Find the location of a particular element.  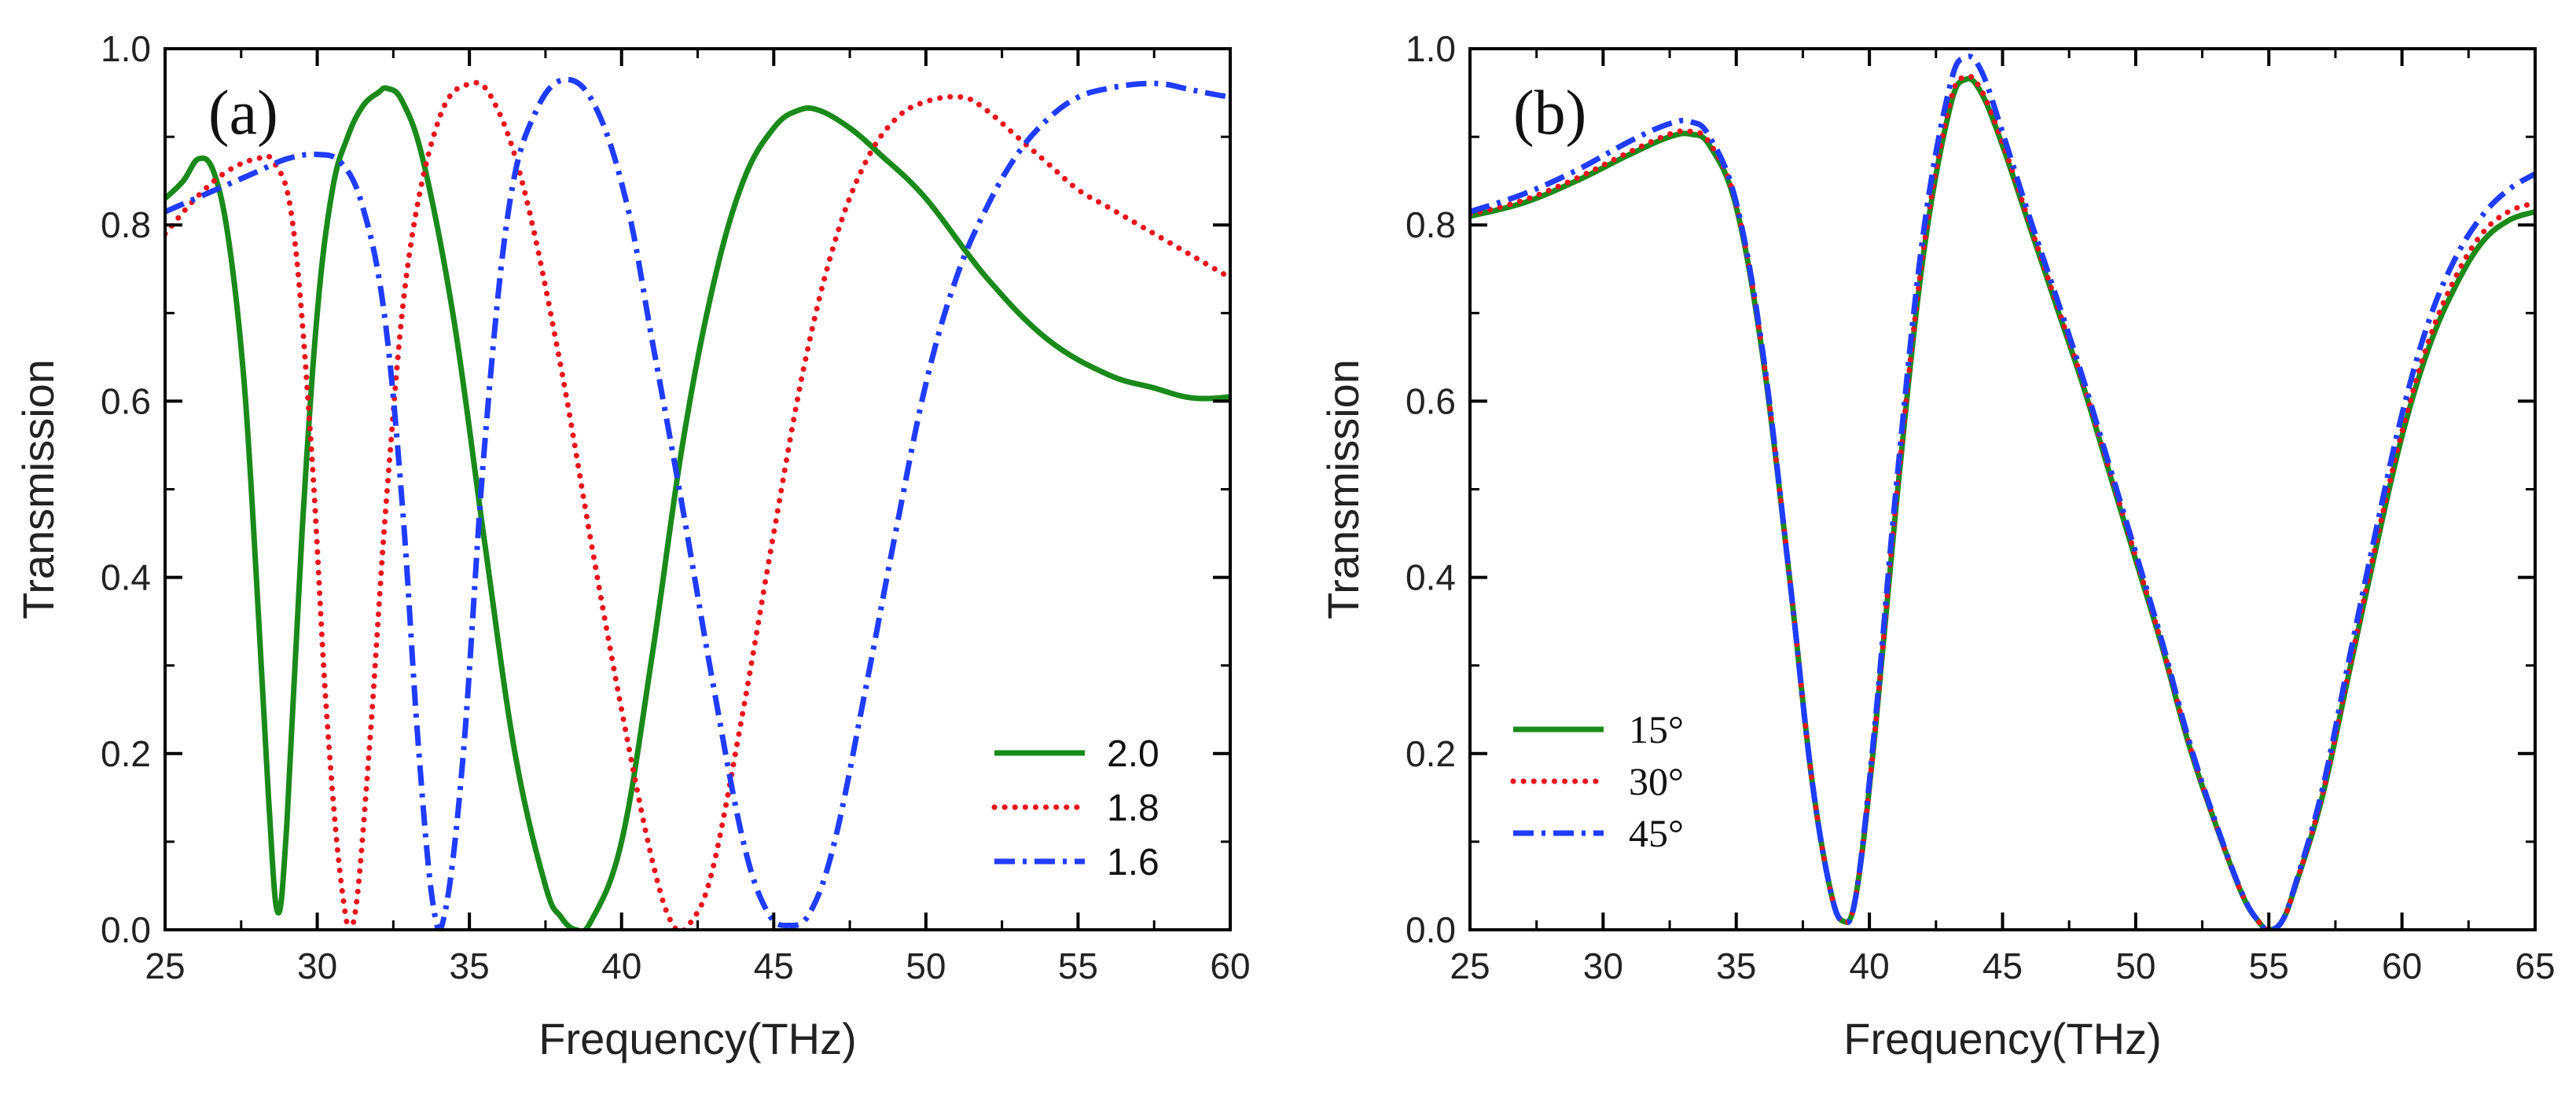

legend-label: 1.8 is located at coordinates (1133, 808).